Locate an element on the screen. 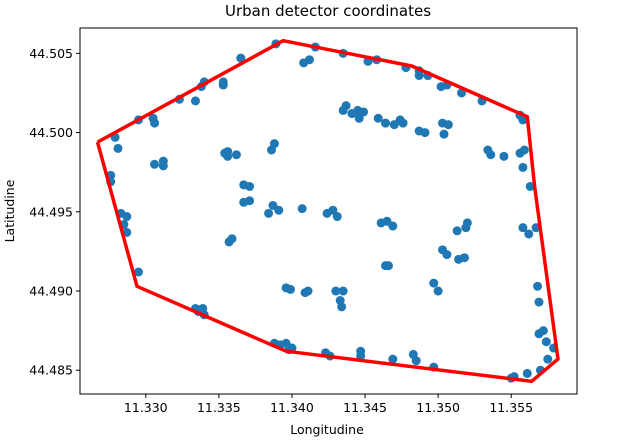 This screenshot has height=446, width=639. x-axis: 11.330 11.335 11.340 11.345 11.350 11.355 is located at coordinates (328, 404).